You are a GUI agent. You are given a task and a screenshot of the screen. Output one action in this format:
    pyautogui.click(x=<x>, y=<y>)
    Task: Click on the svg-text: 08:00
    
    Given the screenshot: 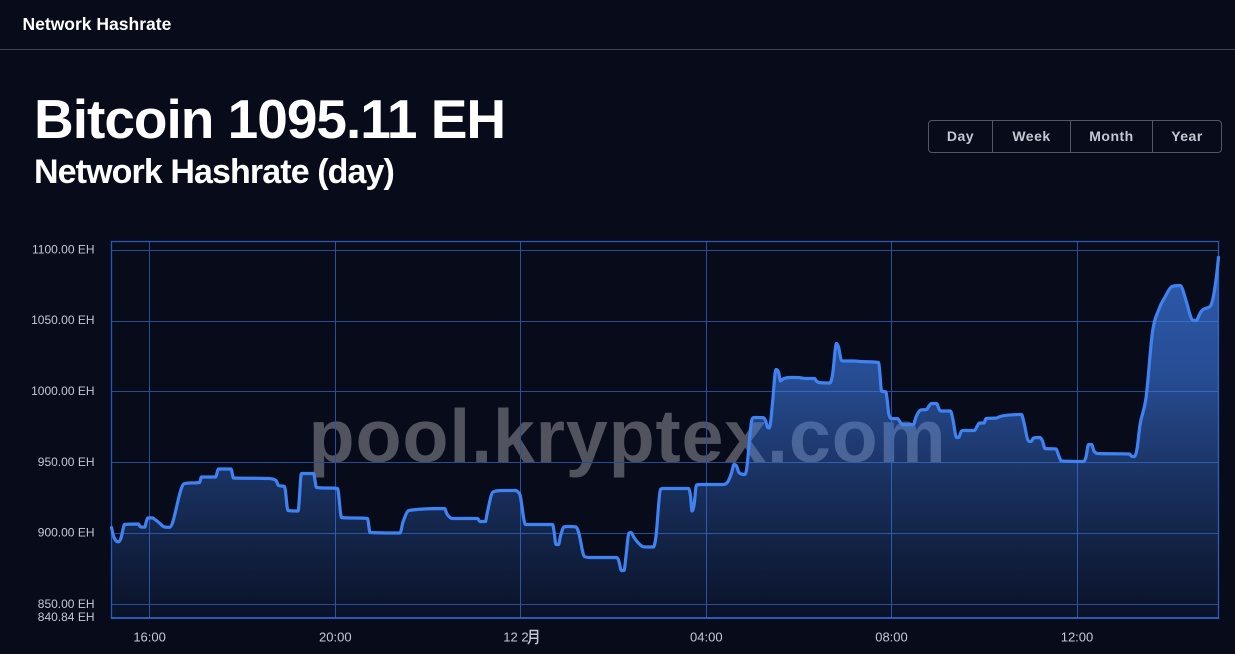 What is the action you would take?
    pyautogui.click(x=891, y=636)
    